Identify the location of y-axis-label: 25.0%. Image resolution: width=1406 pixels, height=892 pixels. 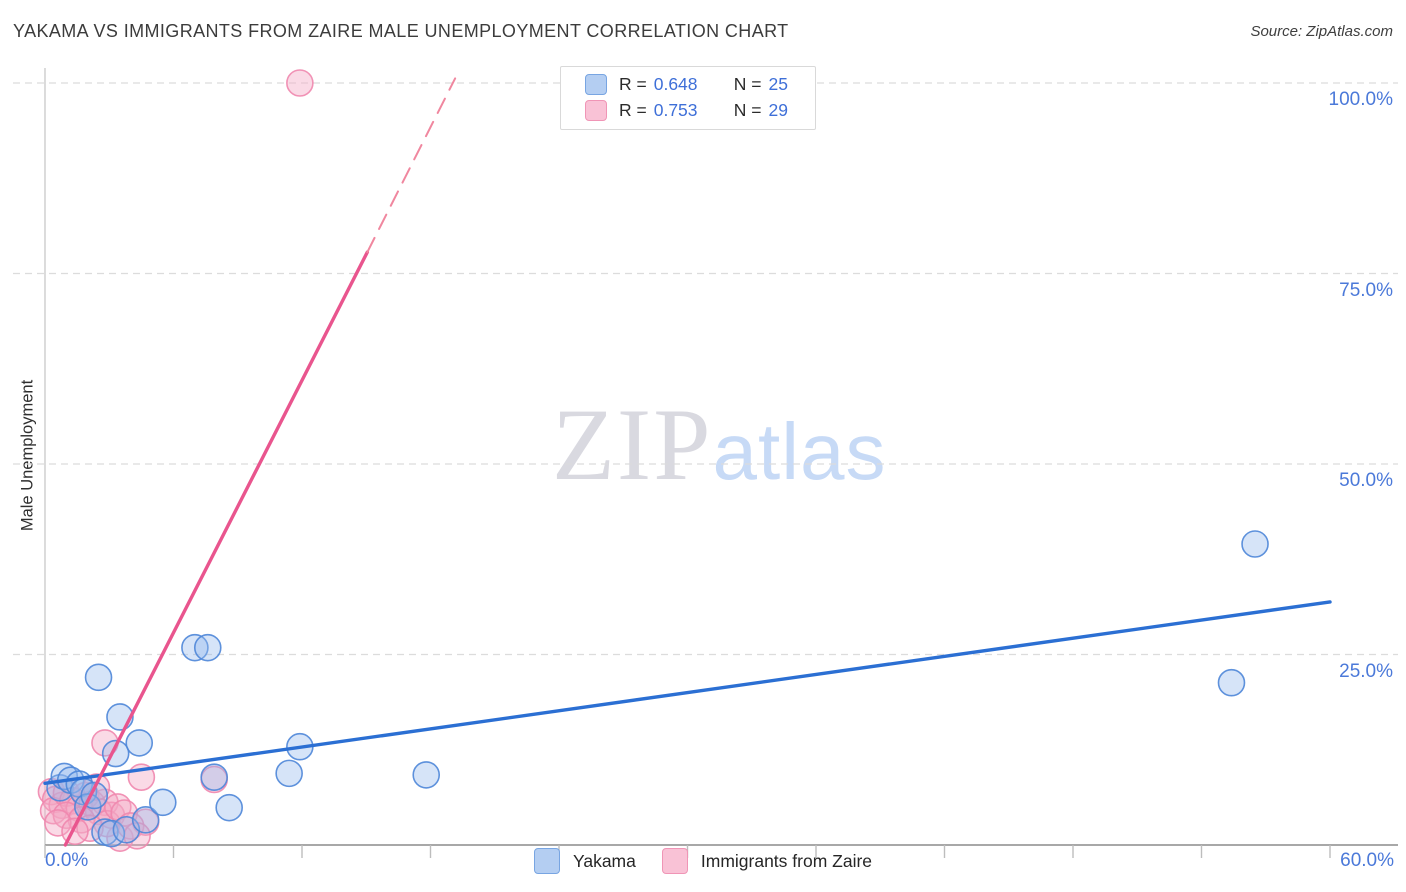
(1366, 671).